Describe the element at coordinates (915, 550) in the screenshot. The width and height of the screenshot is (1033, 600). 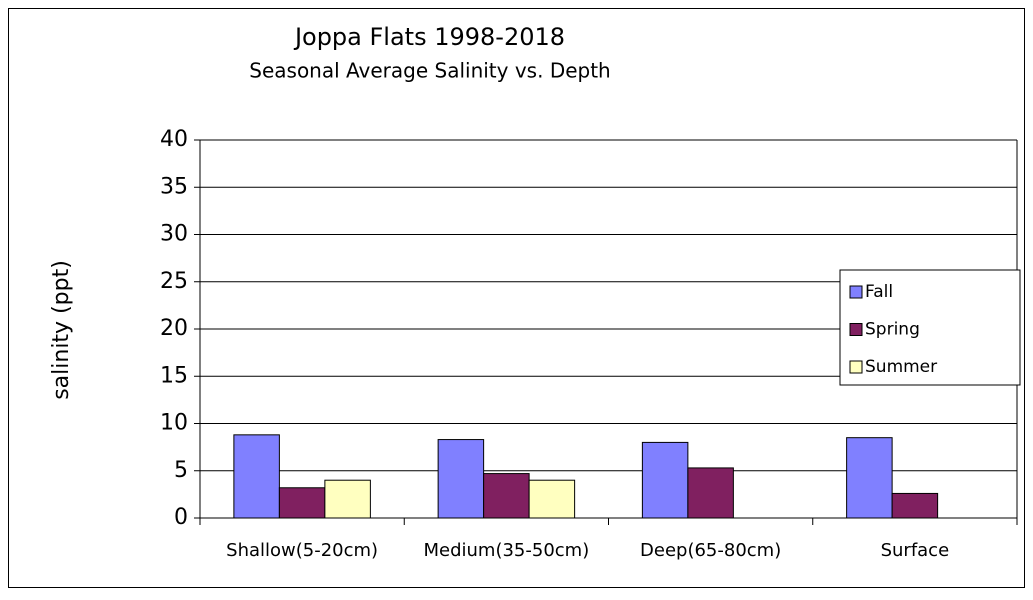
I see `x-tick-label: Surface` at that location.